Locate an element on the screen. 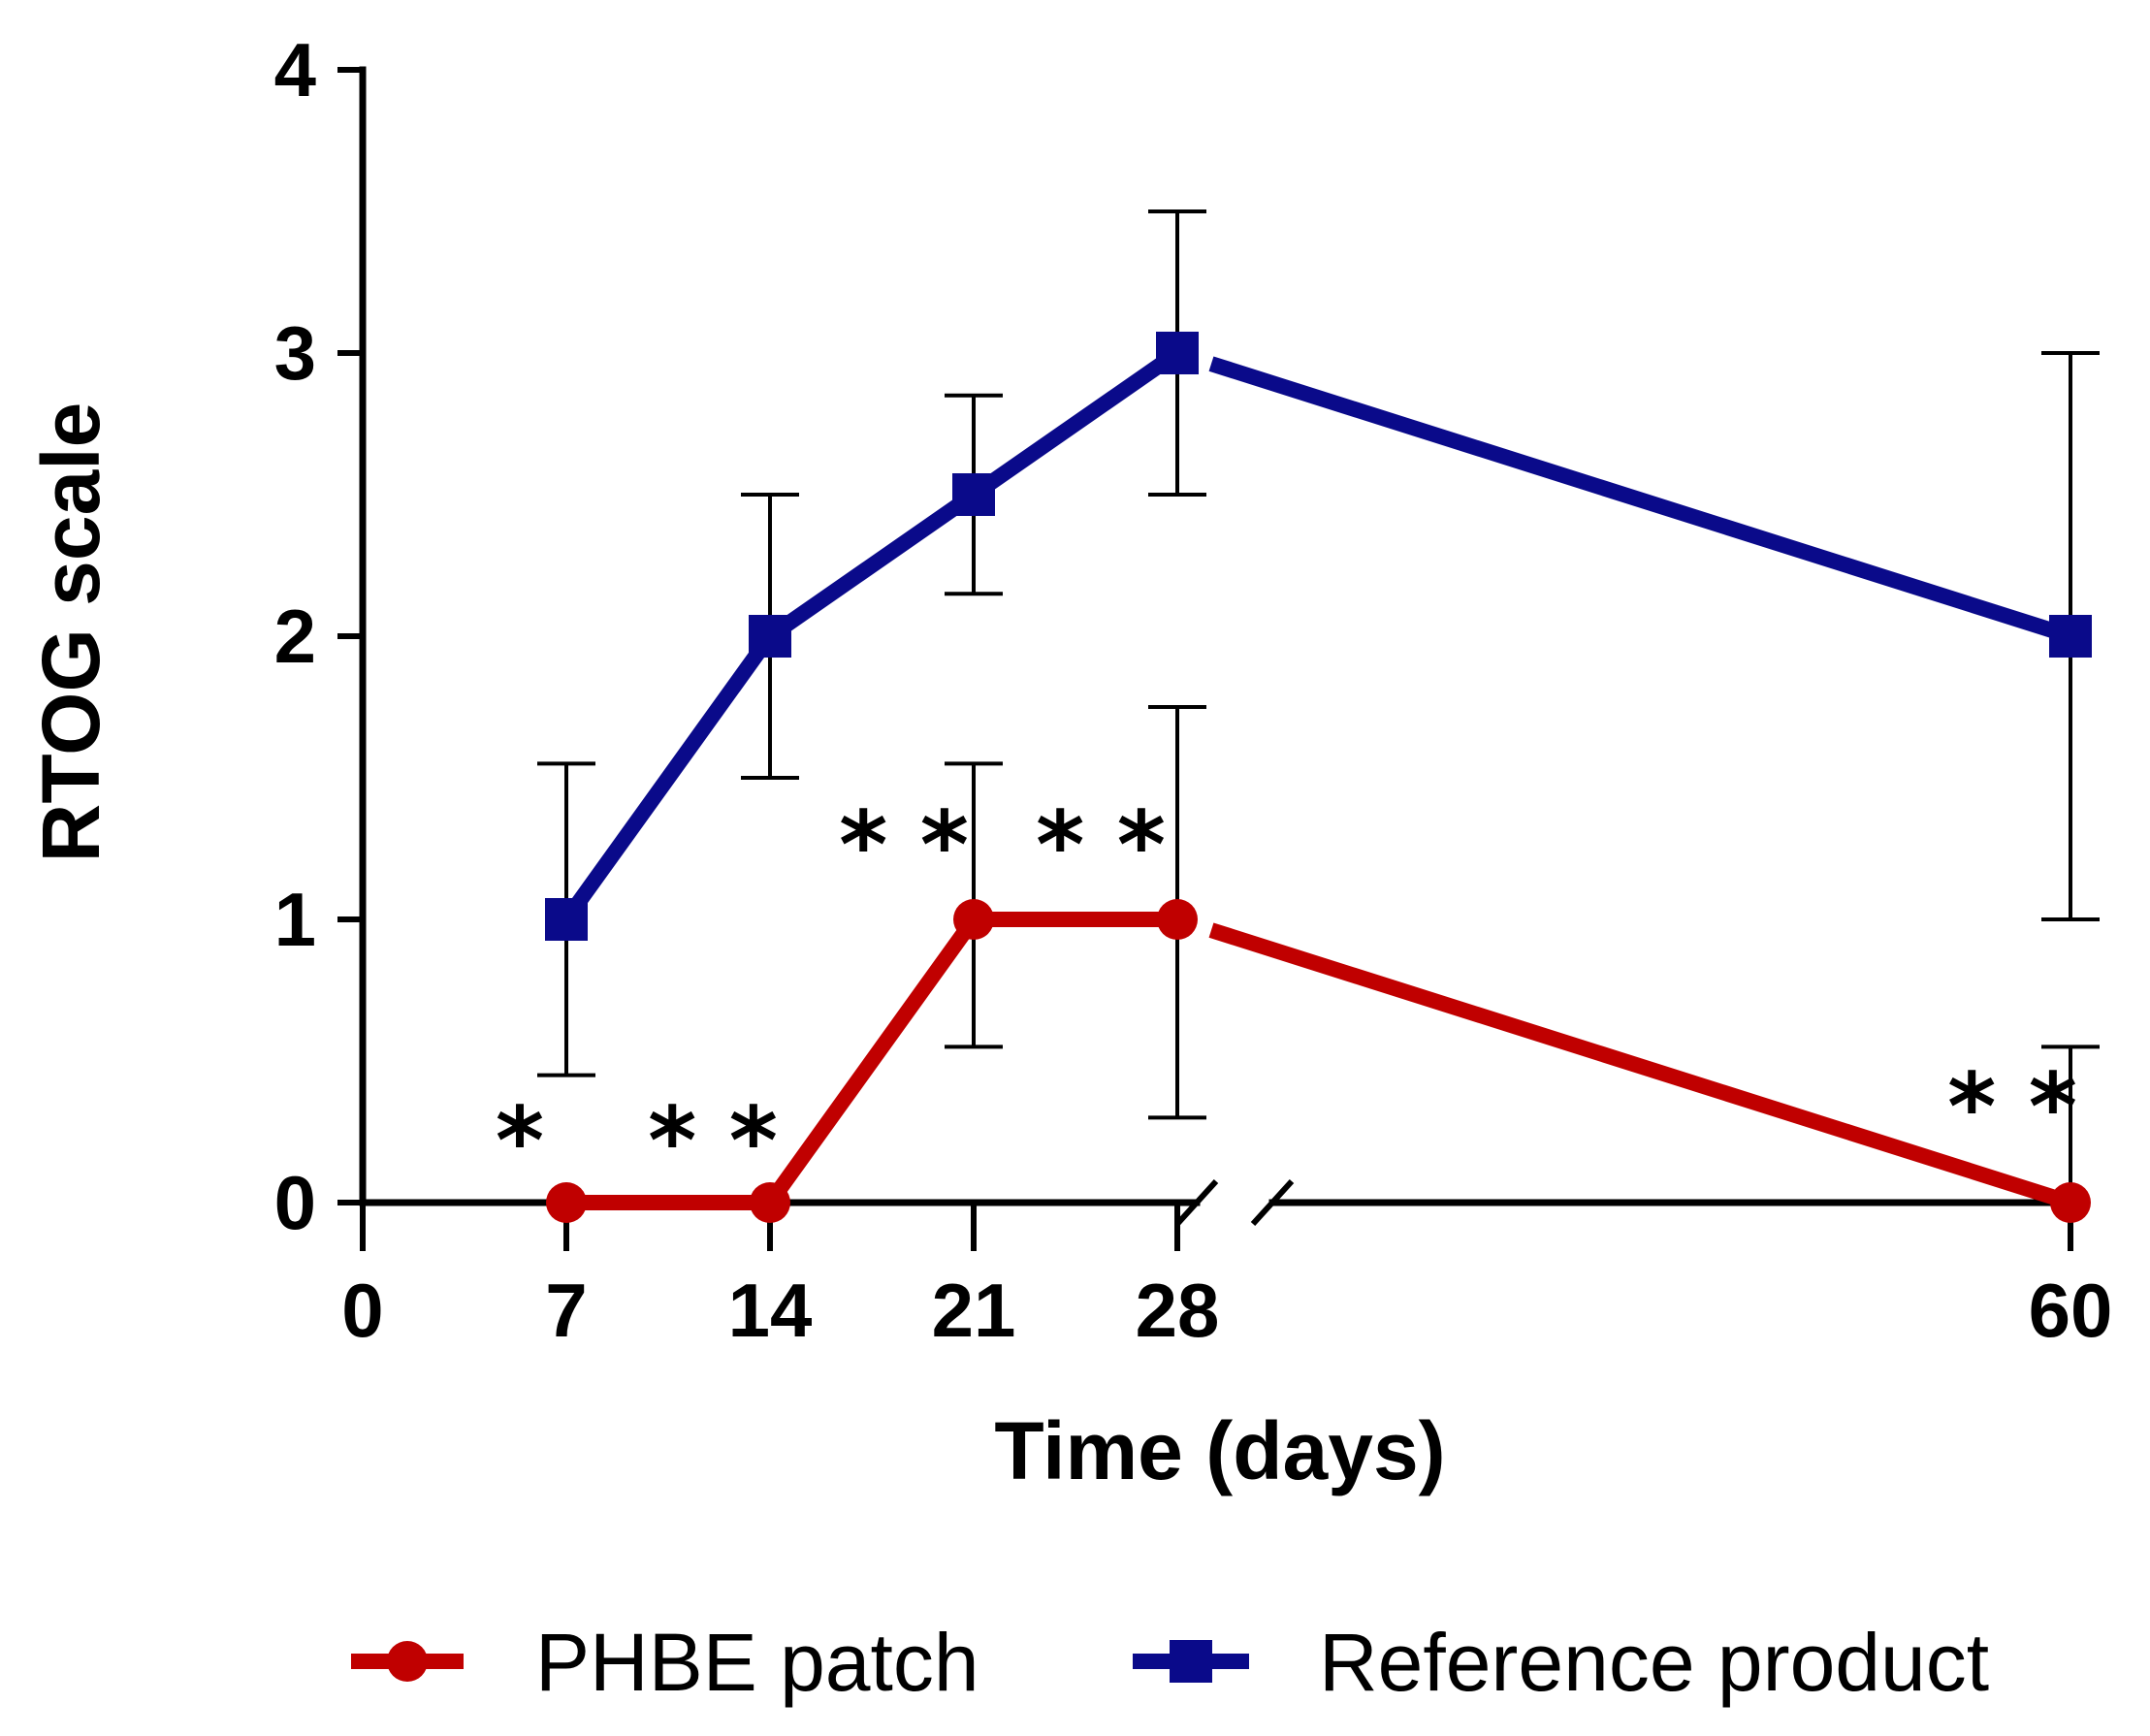 This screenshot has height=1736, width=2150. phbe-patch-line-left is located at coordinates (871, 1061).